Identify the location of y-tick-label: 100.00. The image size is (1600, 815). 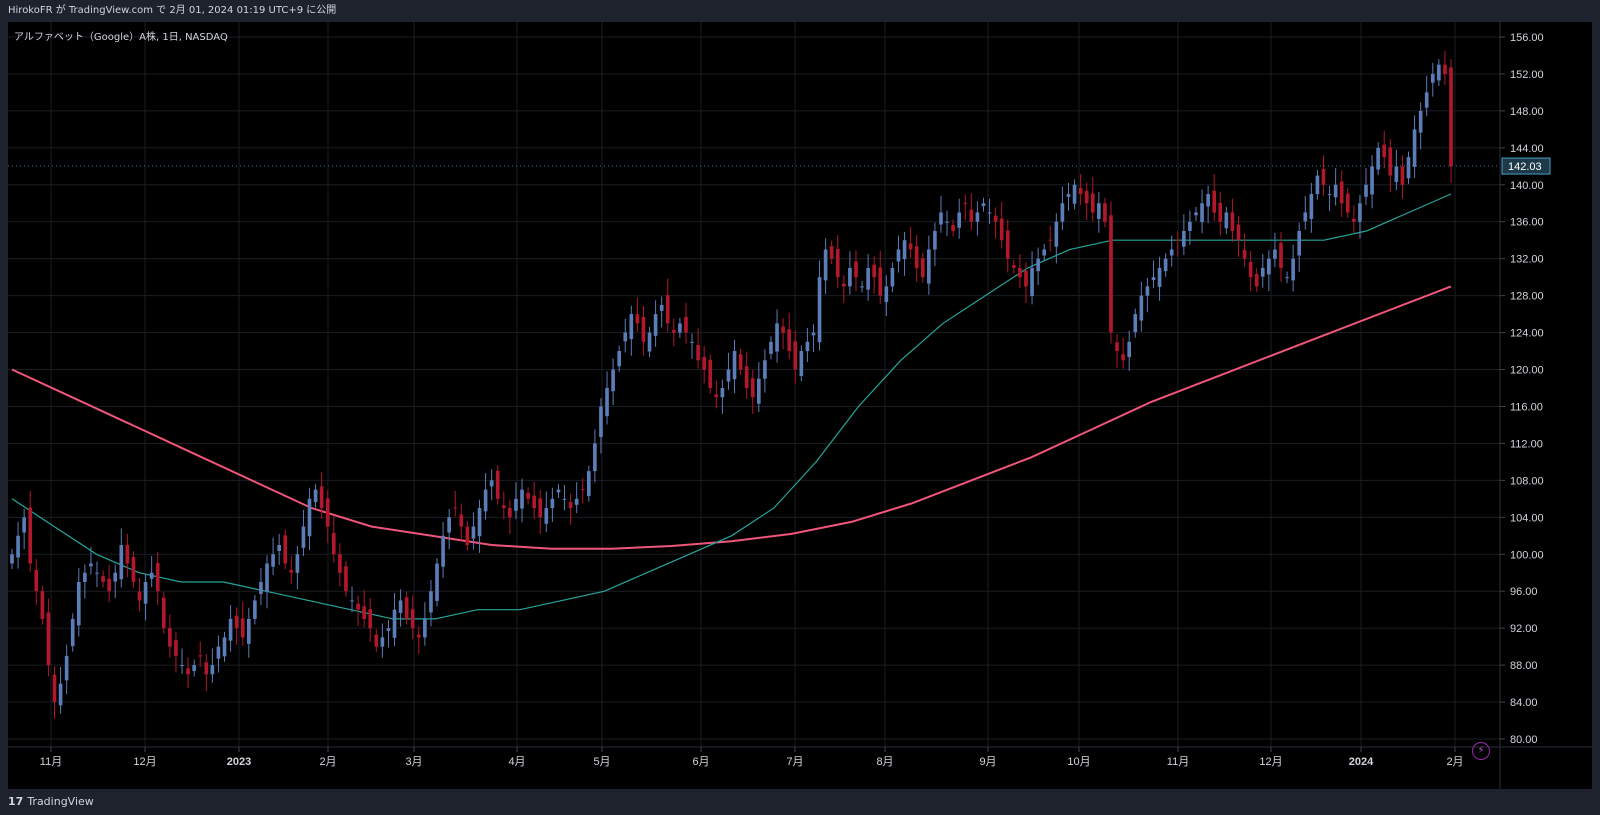
(1527, 555).